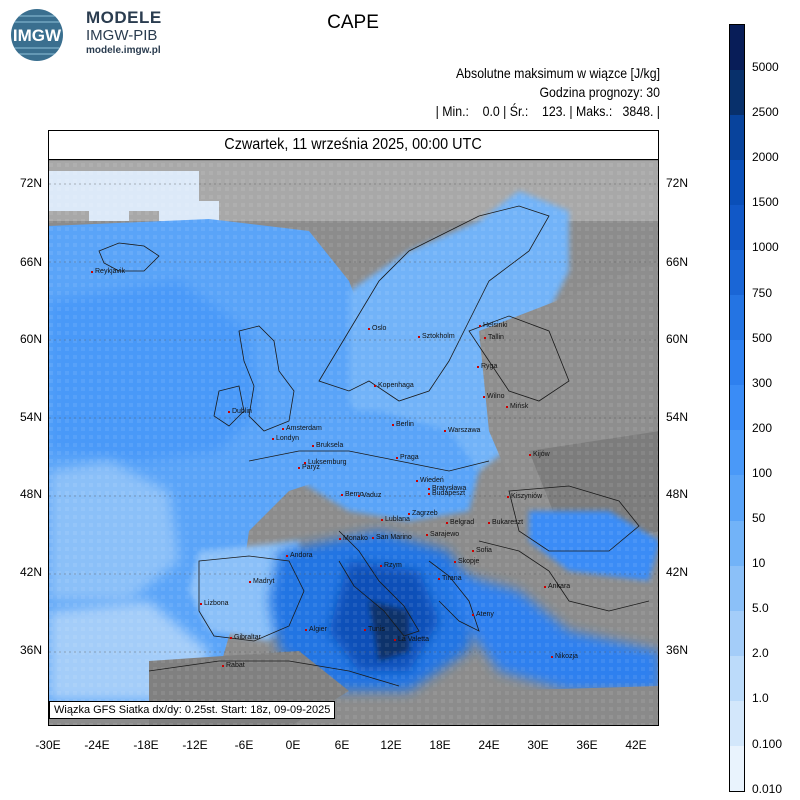  What do you see at coordinates (233, 665) in the screenshot?
I see `city-label: Rabat` at bounding box center [233, 665].